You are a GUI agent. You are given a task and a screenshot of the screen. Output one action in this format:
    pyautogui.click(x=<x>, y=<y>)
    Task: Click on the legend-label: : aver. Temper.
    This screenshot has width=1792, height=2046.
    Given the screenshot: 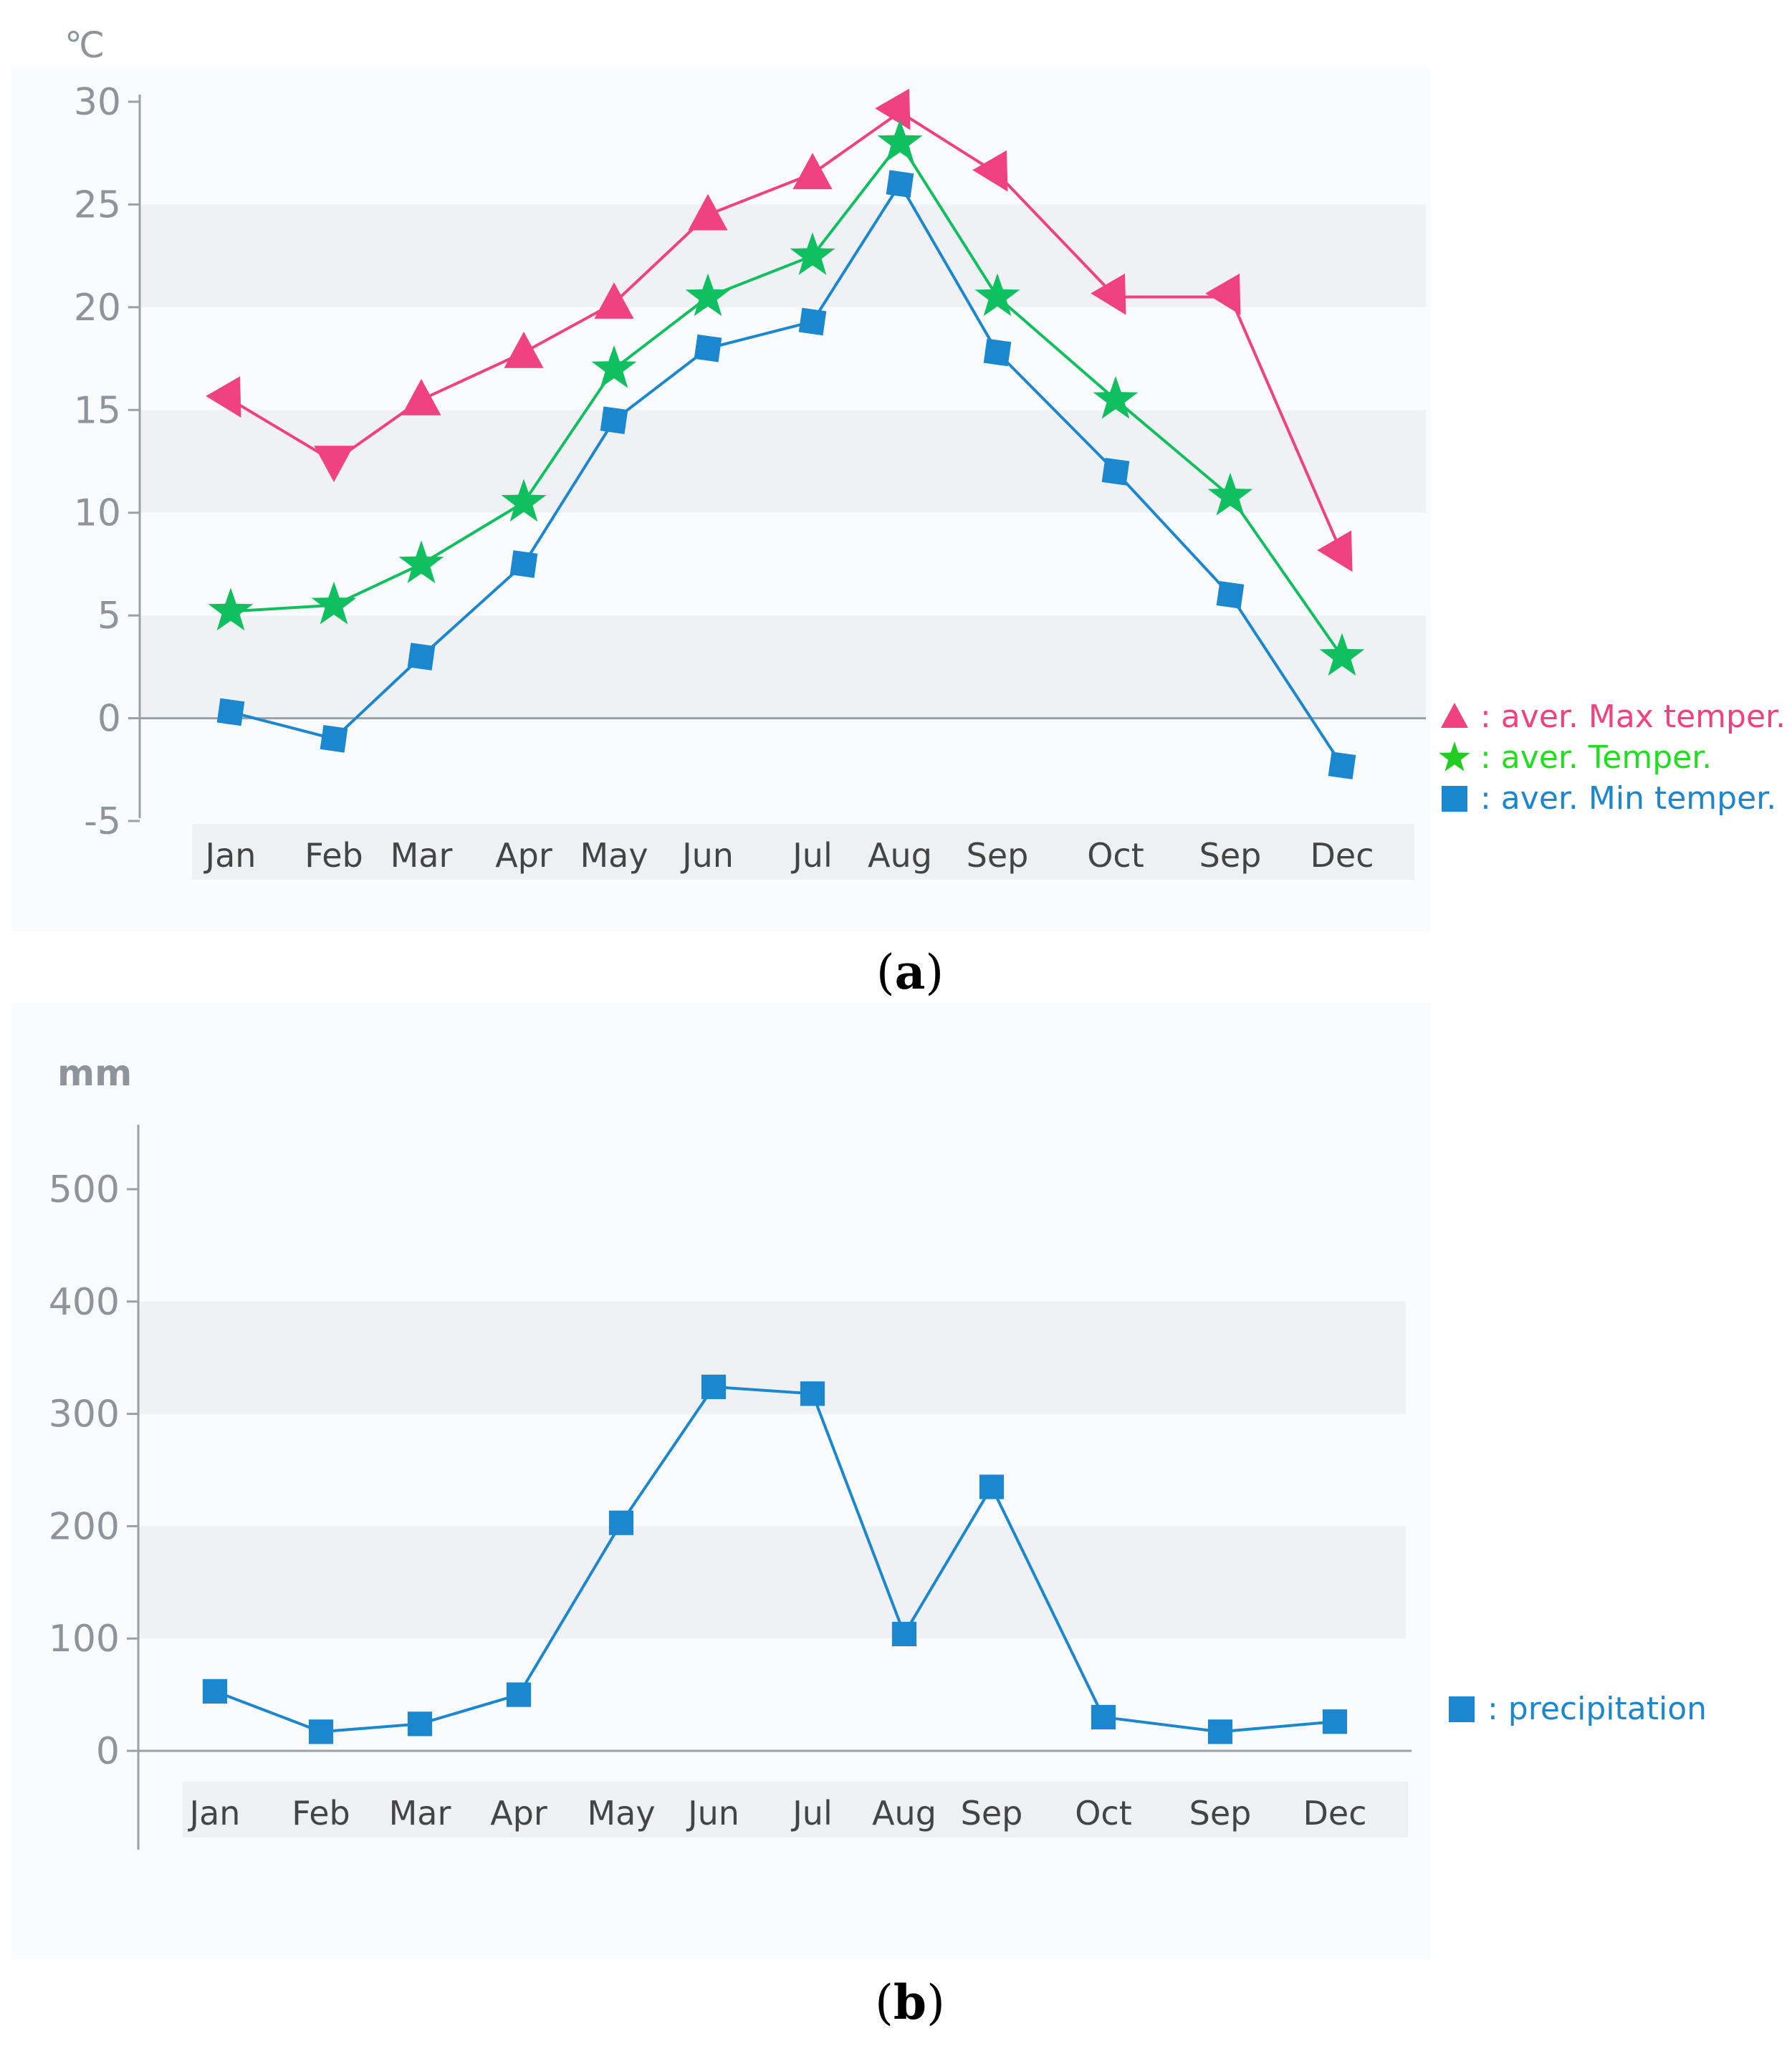 What is the action you would take?
    pyautogui.click(x=1596, y=758)
    